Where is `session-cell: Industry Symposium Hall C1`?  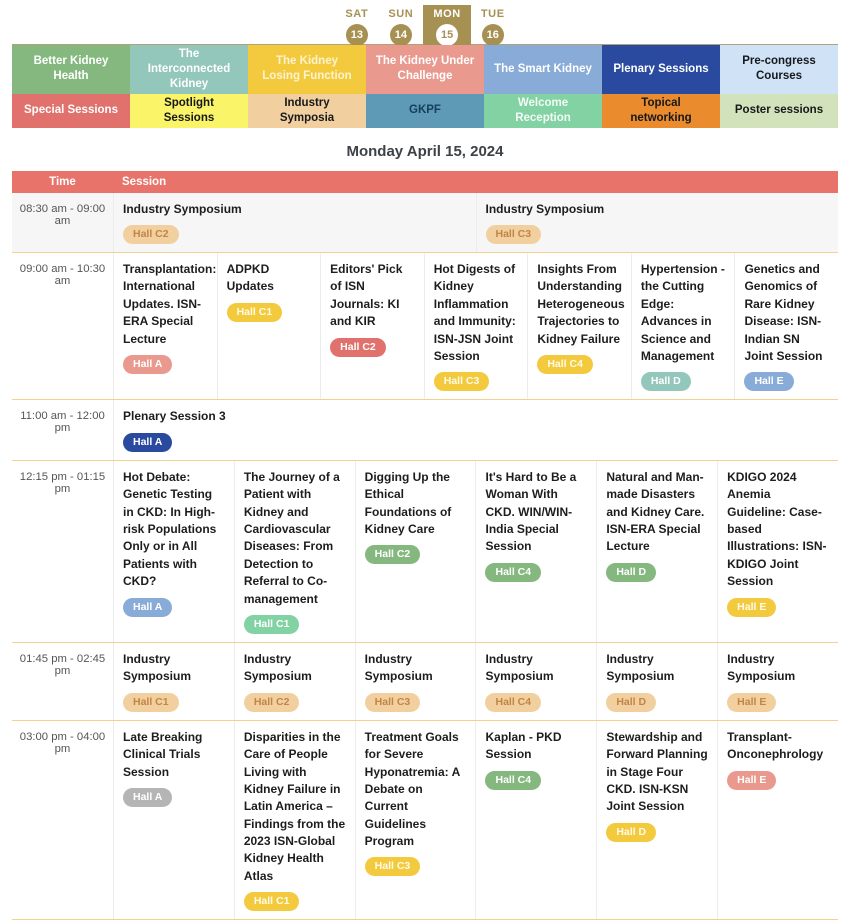 session-cell: Industry Symposium Hall C1 is located at coordinates (173, 681).